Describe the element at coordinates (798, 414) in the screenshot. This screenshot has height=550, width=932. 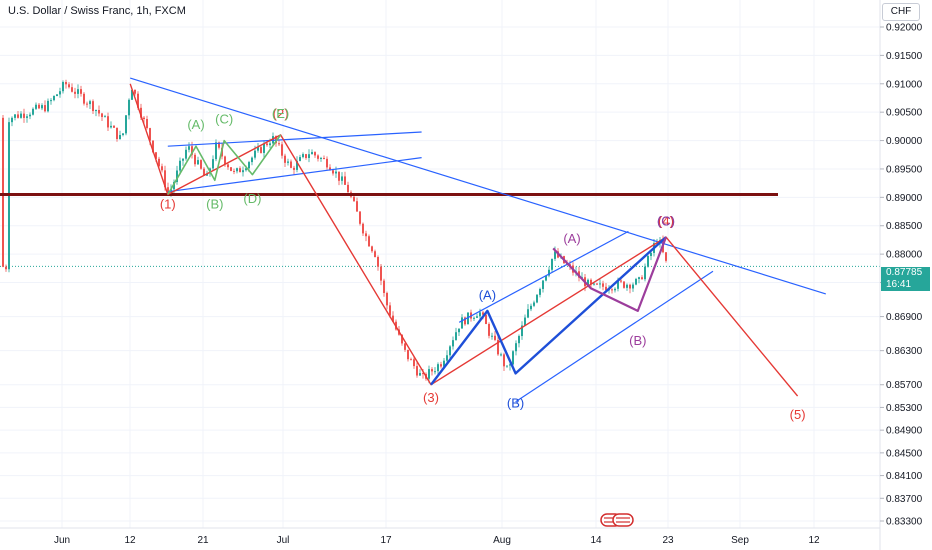
I see `wave-label: (5)` at that location.